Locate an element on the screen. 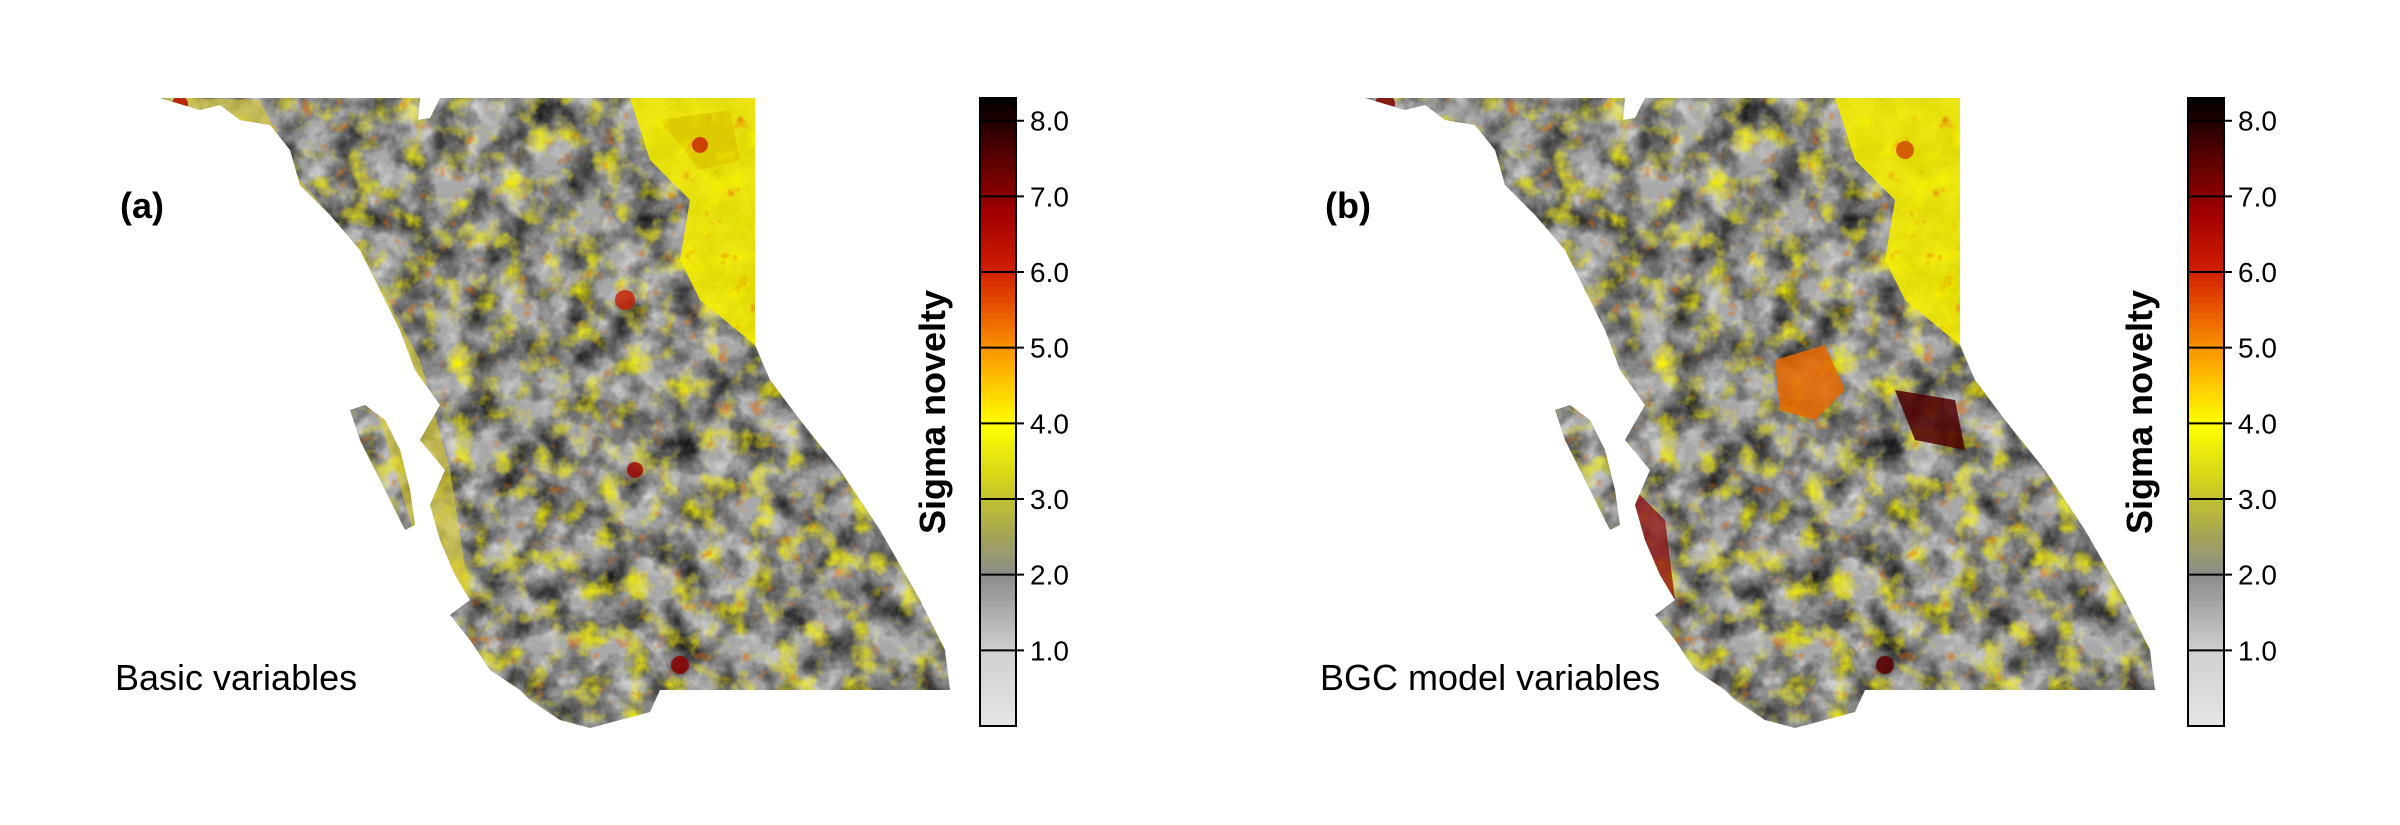 This screenshot has width=2400, height=825. colorbar-tick-label: 6.0 is located at coordinates (1049, 272).